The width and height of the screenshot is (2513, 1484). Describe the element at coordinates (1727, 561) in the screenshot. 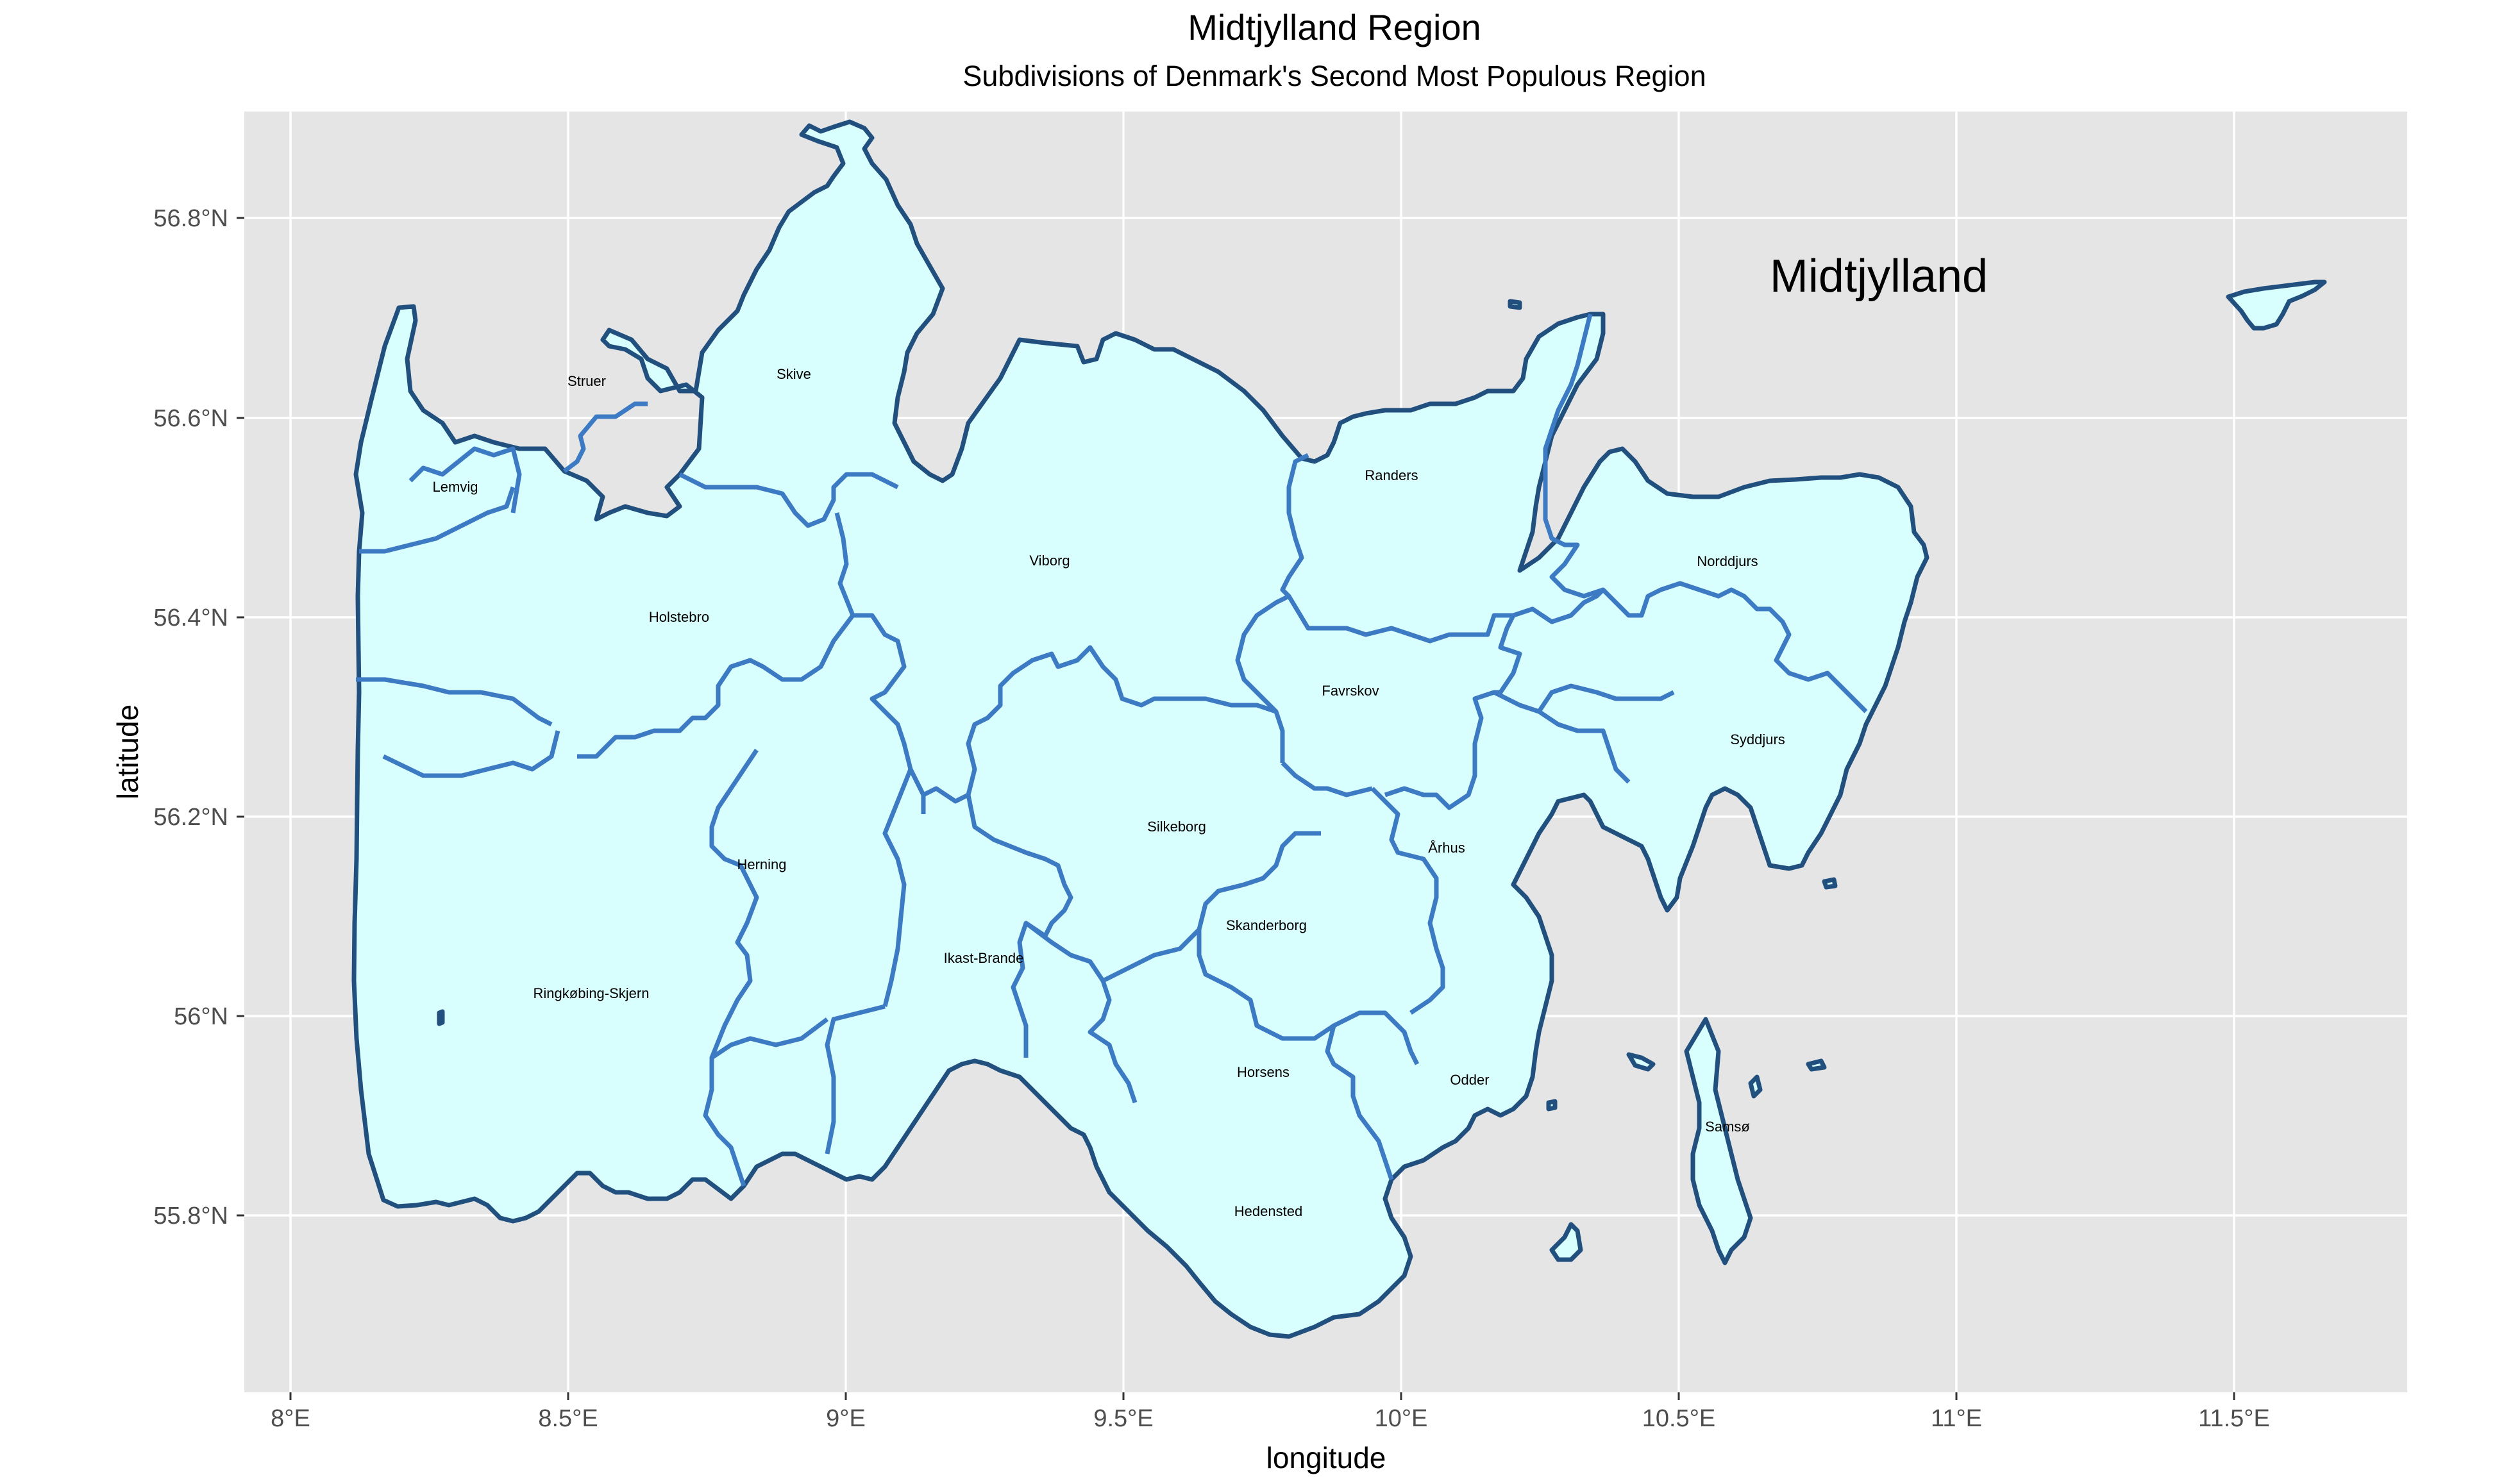

I see `label-norddjurs: Norddjurs` at that location.